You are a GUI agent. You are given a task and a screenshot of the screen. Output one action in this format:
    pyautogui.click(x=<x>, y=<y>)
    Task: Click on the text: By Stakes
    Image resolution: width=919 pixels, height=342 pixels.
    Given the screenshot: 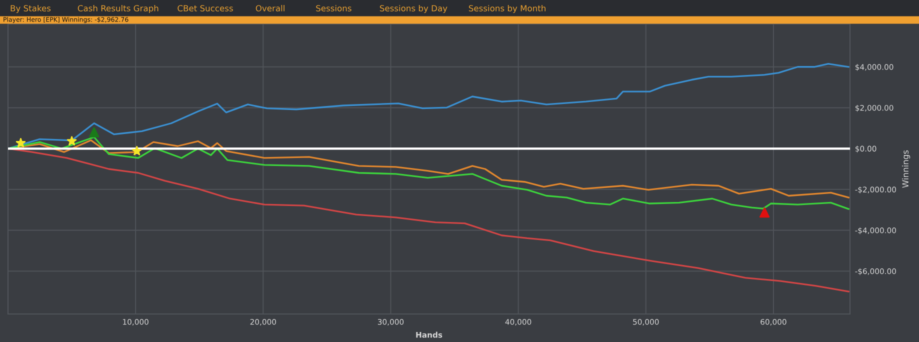 What is the action you would take?
    pyautogui.click(x=30, y=9)
    